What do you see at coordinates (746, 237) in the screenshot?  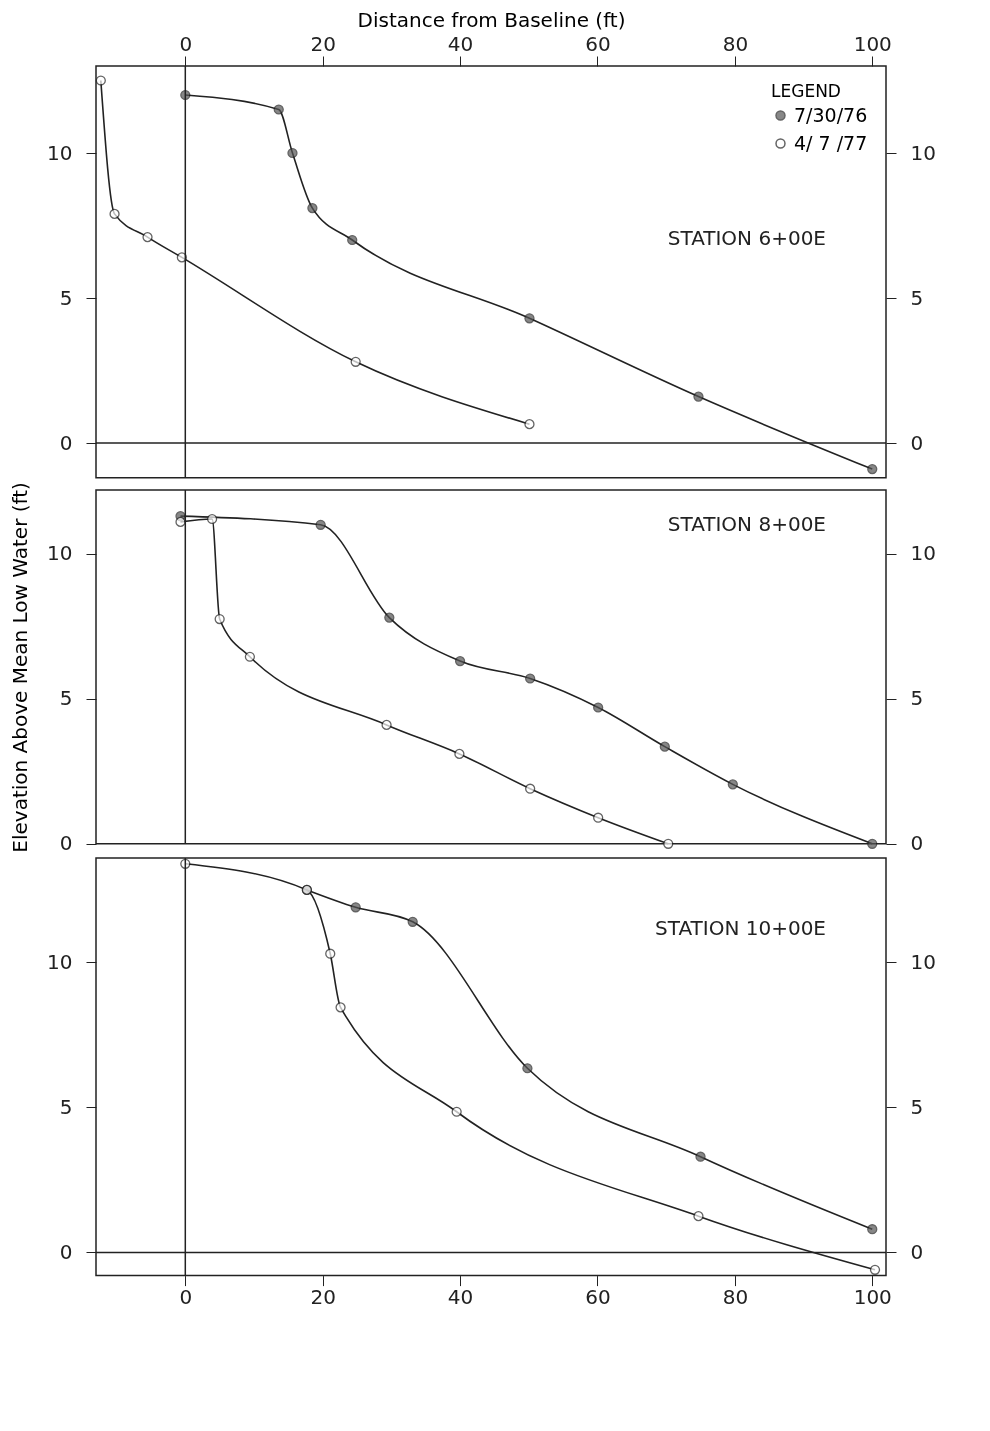 I see `annotation: STATION 6+00E` at bounding box center [746, 237].